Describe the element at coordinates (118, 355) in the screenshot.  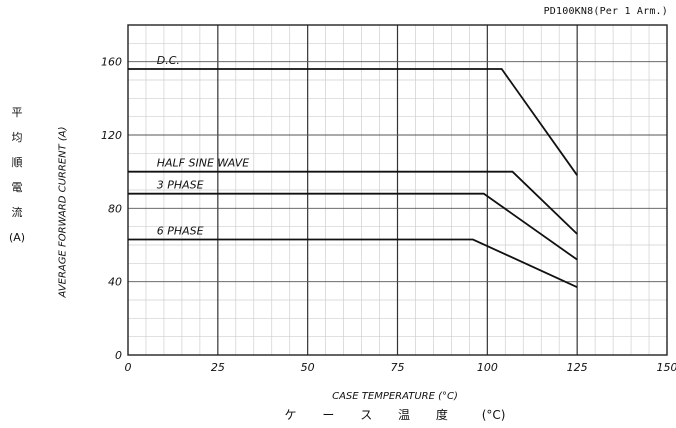
I see `y-tick-label: 0` at that location.